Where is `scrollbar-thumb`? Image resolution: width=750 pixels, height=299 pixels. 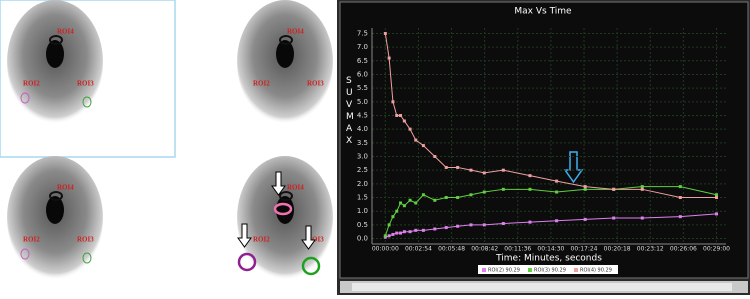 scrollbar-thumb is located at coordinates (542, 287).